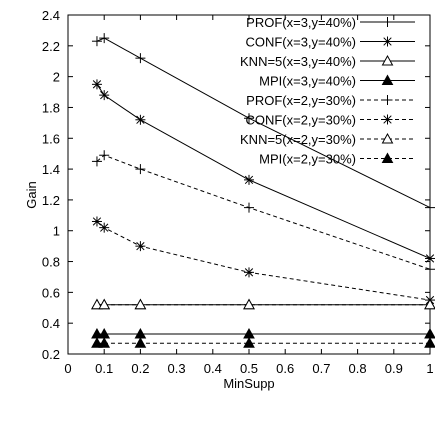  I want to click on legend-entry-3: KNN=5(x=3,y=40%), so click(327, 61).